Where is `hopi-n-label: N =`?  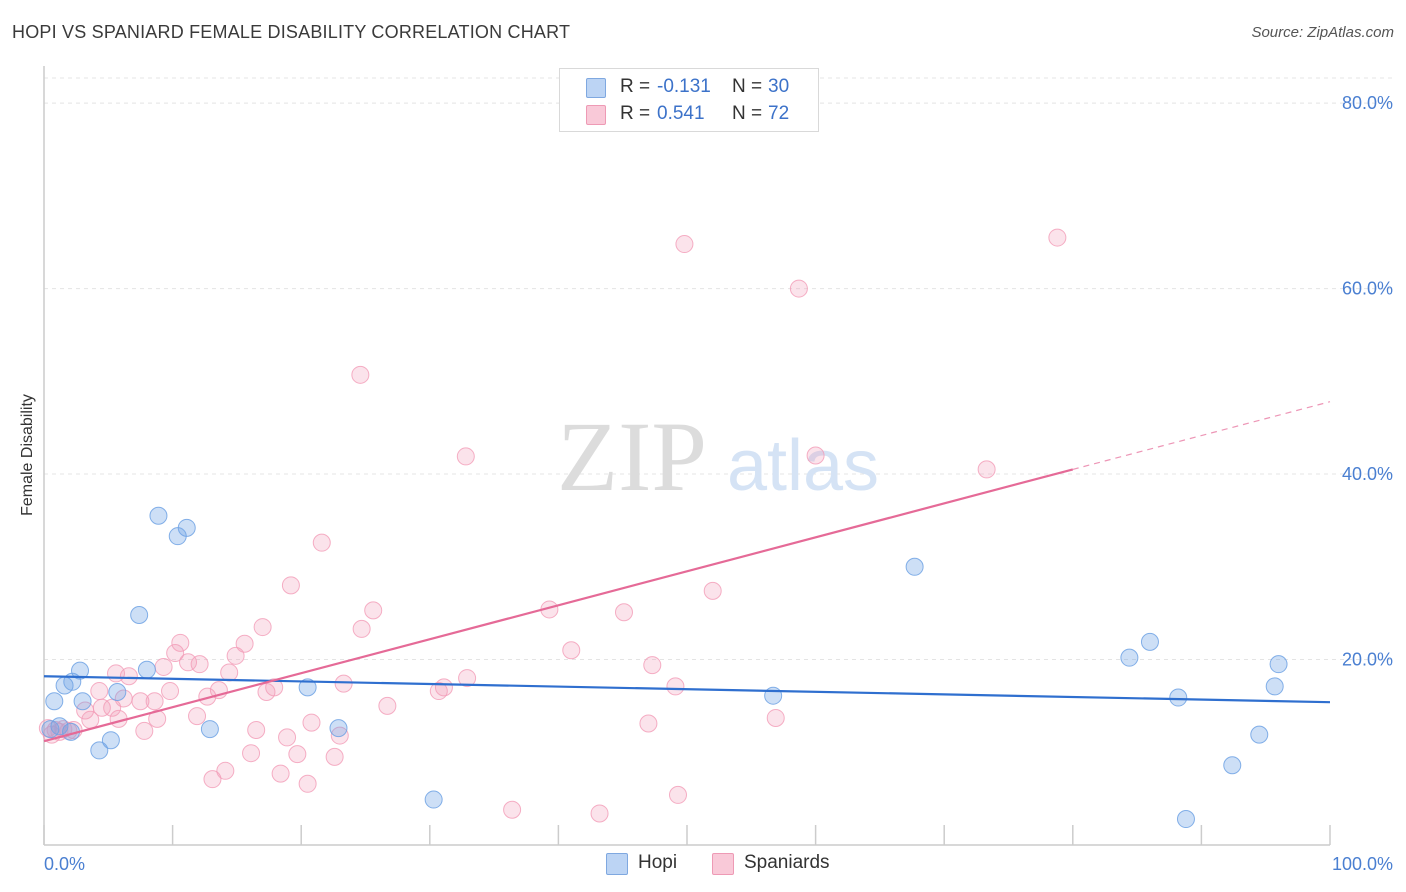
hopi-n-label: N = is located at coordinates (747, 86).